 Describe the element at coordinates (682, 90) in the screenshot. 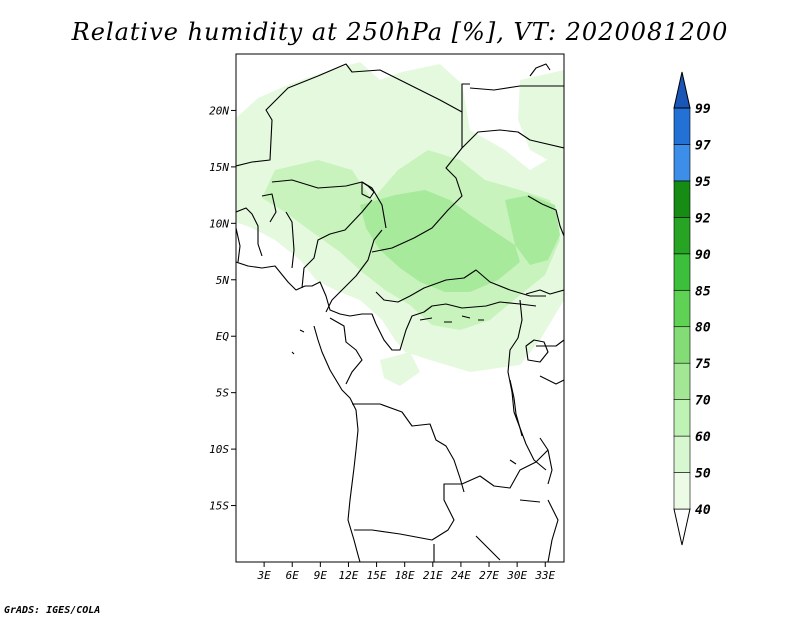

I see `colorbar-over-triangle` at that location.